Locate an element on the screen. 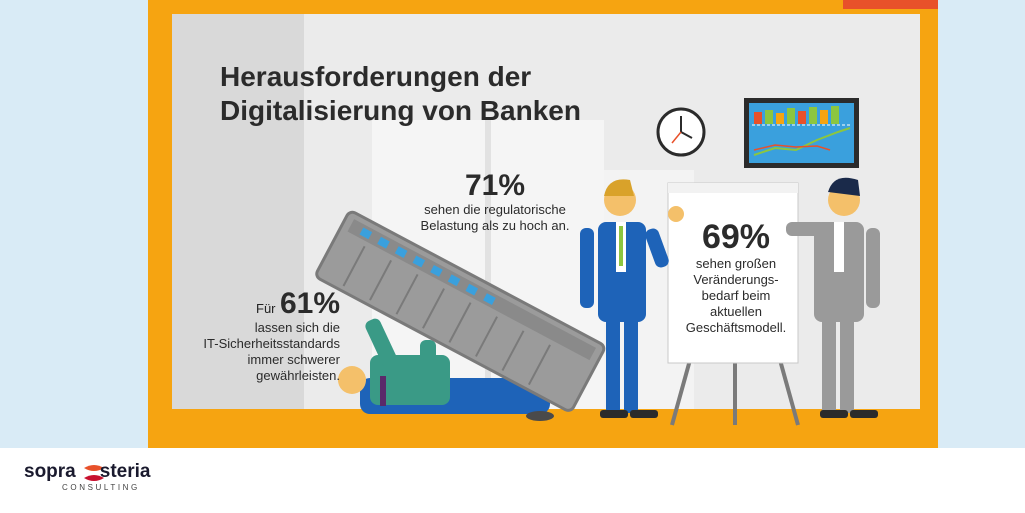  window-divider is located at coordinates (488, 264).